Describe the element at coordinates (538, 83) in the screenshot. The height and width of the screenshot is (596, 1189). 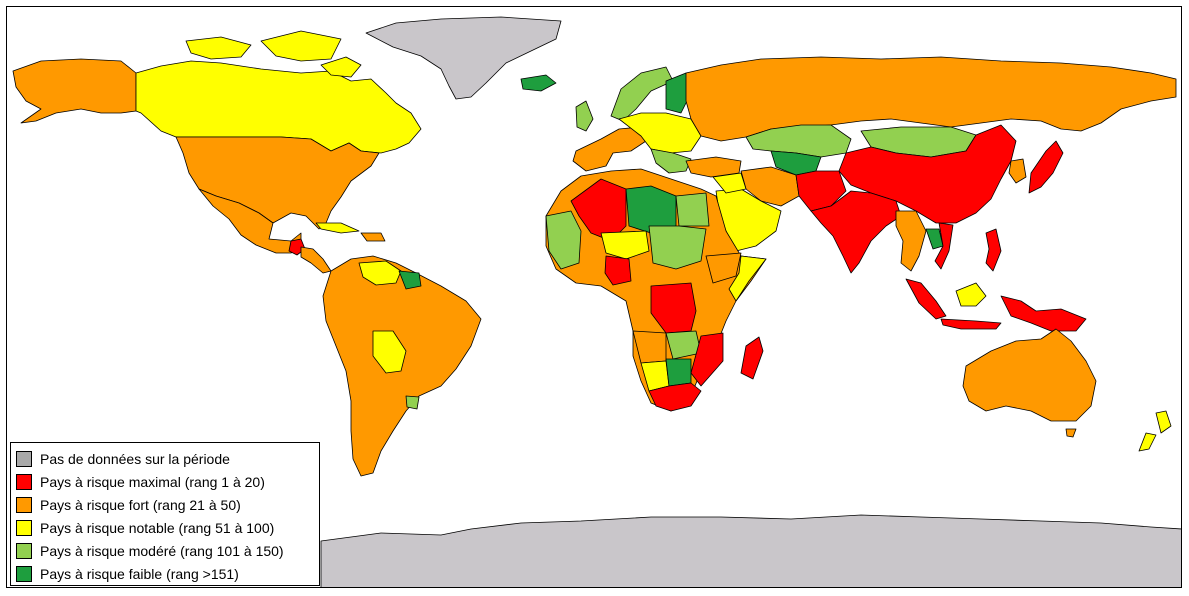
I see `iceland` at that location.